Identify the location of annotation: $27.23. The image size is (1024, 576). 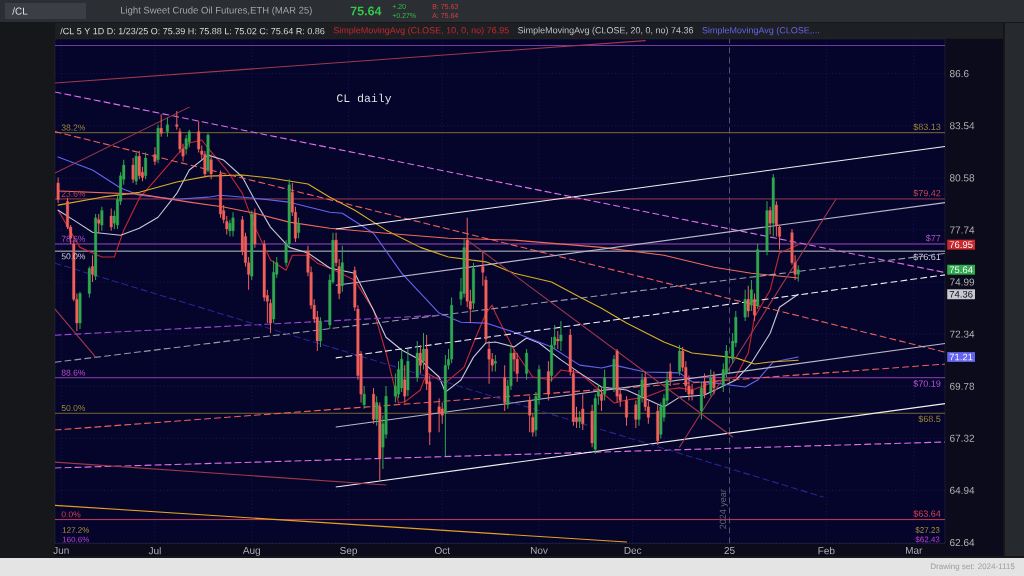
(927, 530).